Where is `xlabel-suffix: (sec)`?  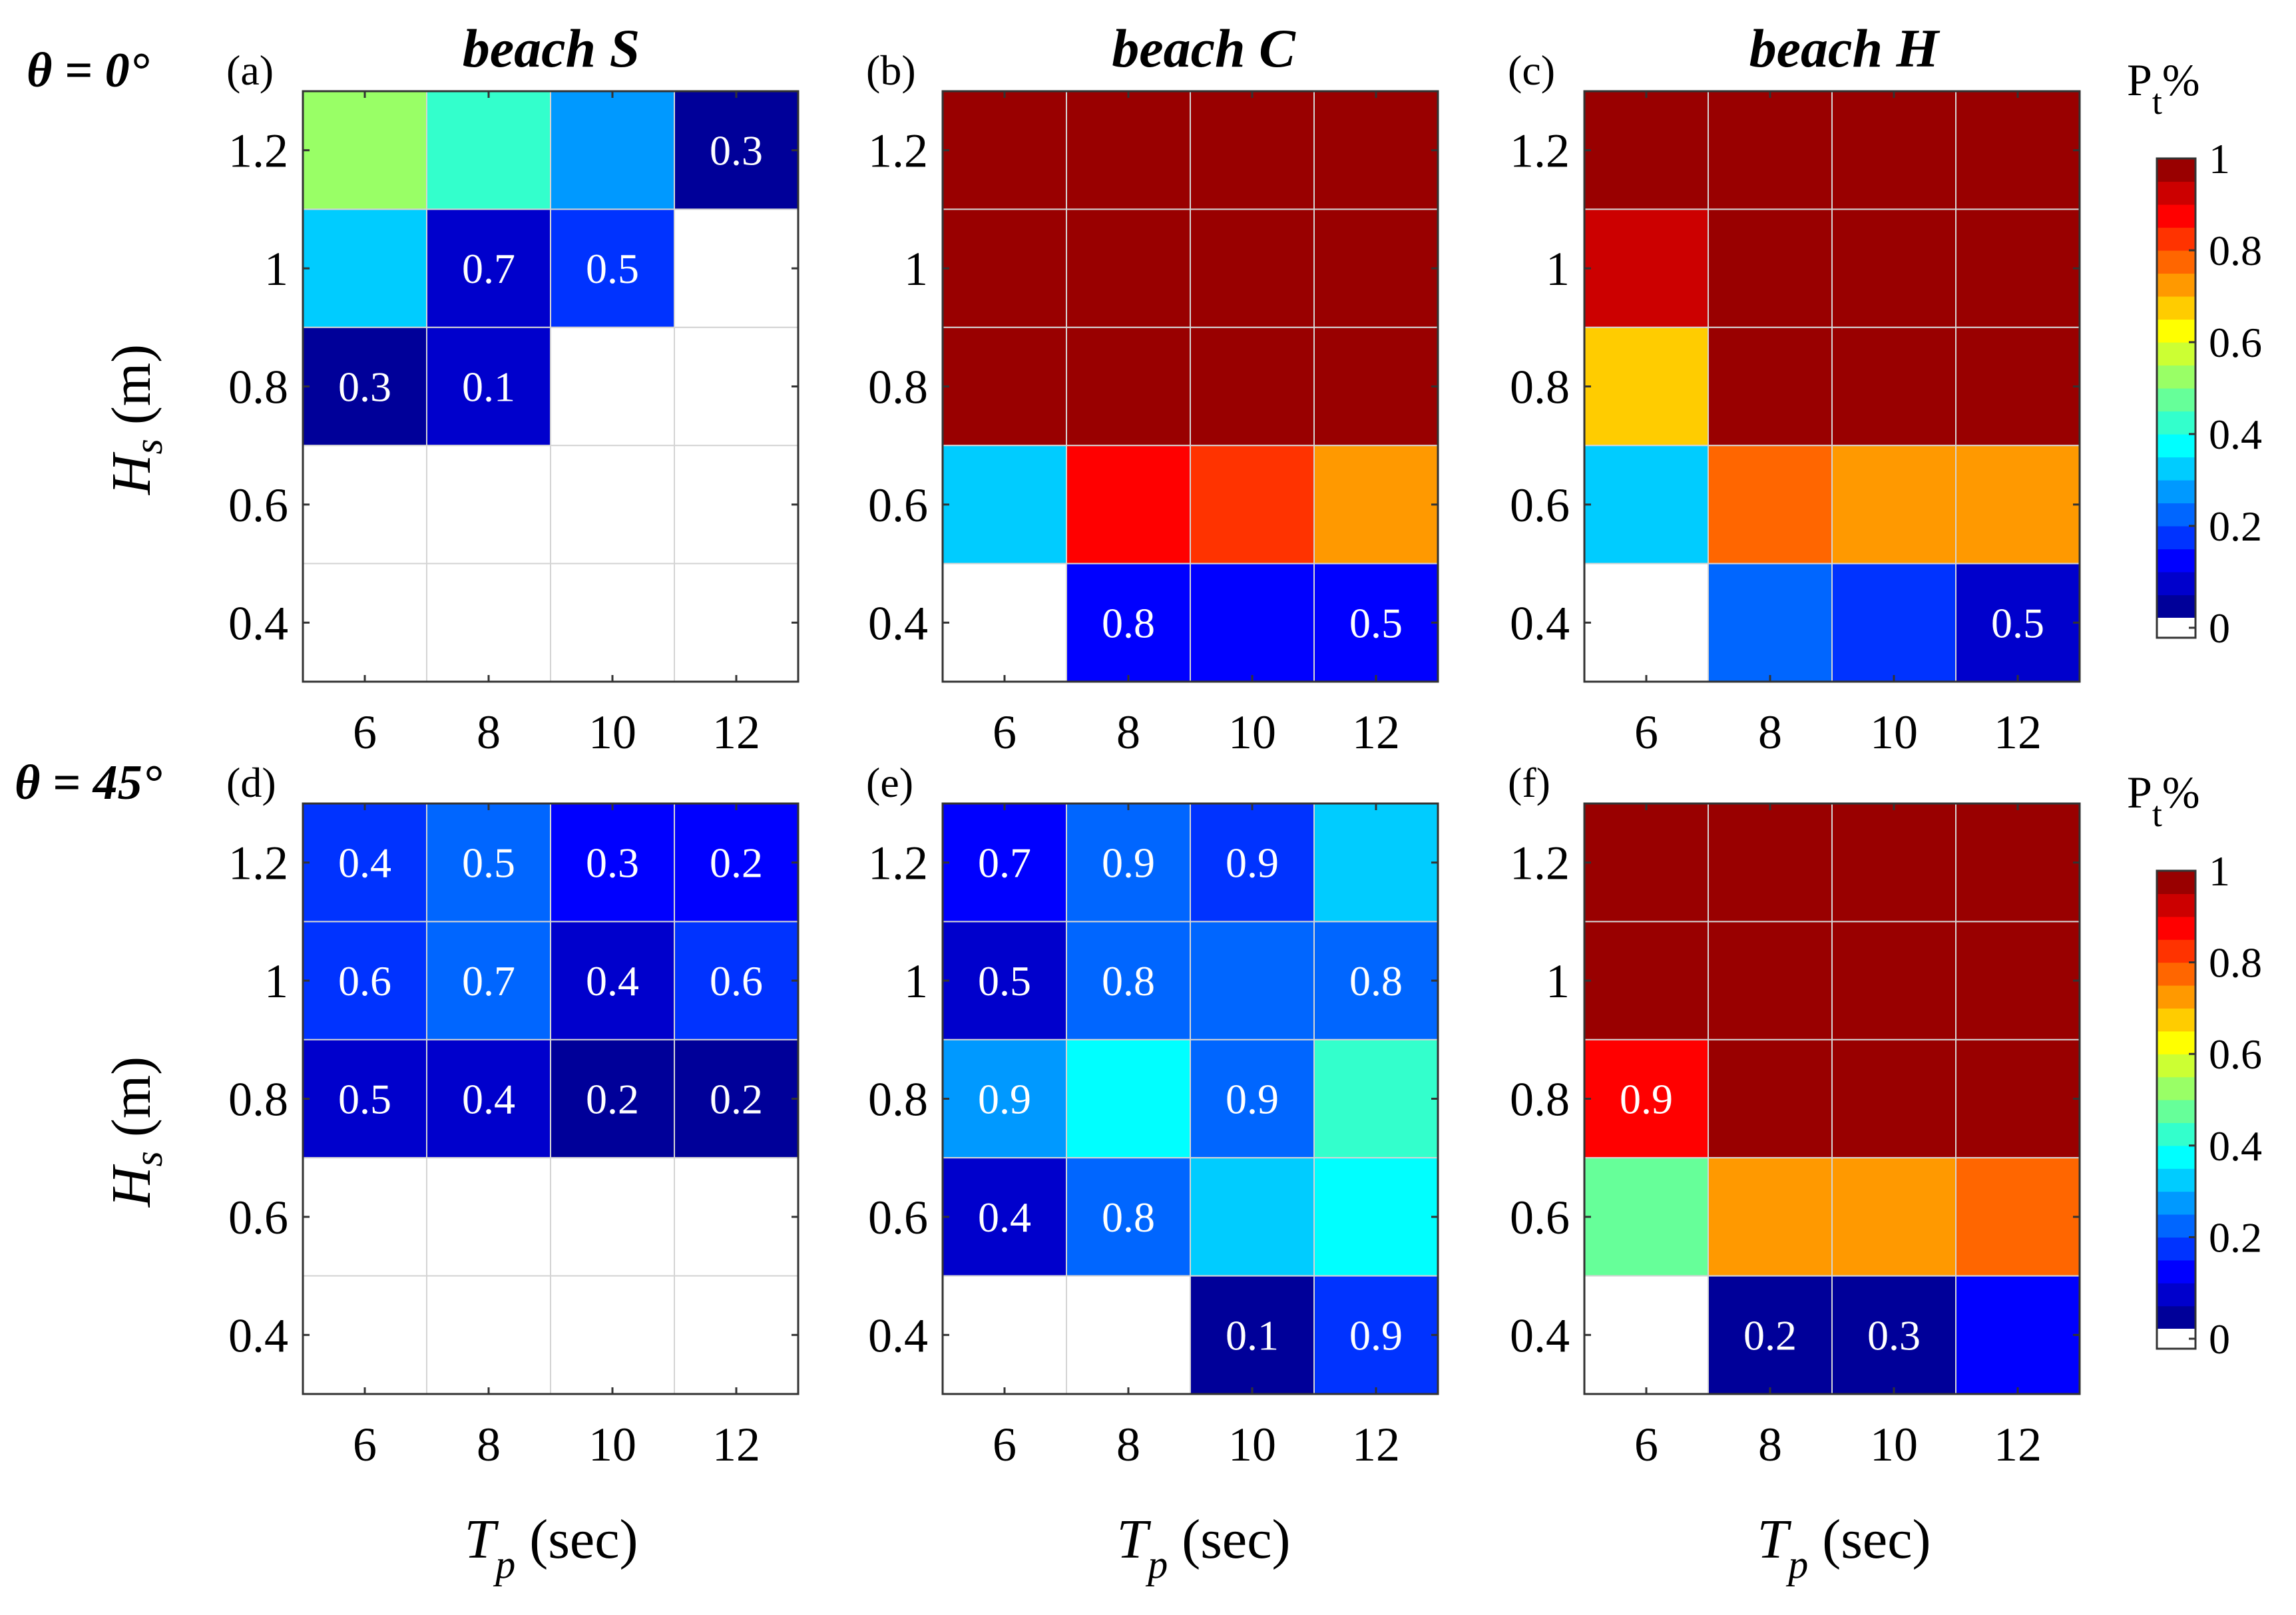
xlabel-suffix: (sec) is located at coordinates (576, 1539).